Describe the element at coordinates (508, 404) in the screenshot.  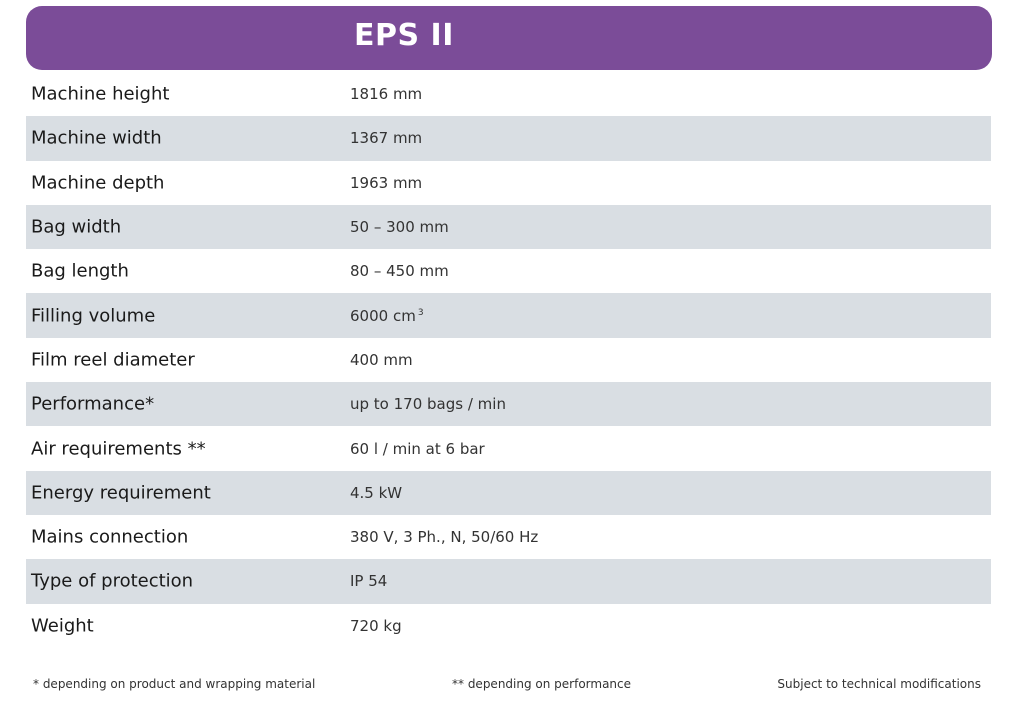
I see `spec-row: Performance* up to 170 bags / min` at that location.